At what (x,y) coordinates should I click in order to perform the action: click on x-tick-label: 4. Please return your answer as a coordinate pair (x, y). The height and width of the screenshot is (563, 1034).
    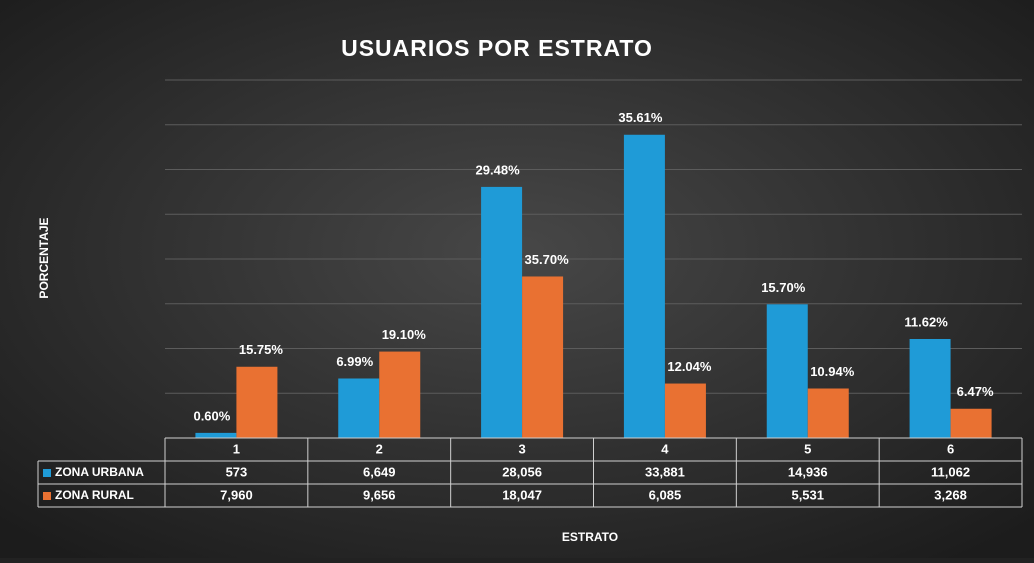
    Looking at the image, I should click on (665, 448).